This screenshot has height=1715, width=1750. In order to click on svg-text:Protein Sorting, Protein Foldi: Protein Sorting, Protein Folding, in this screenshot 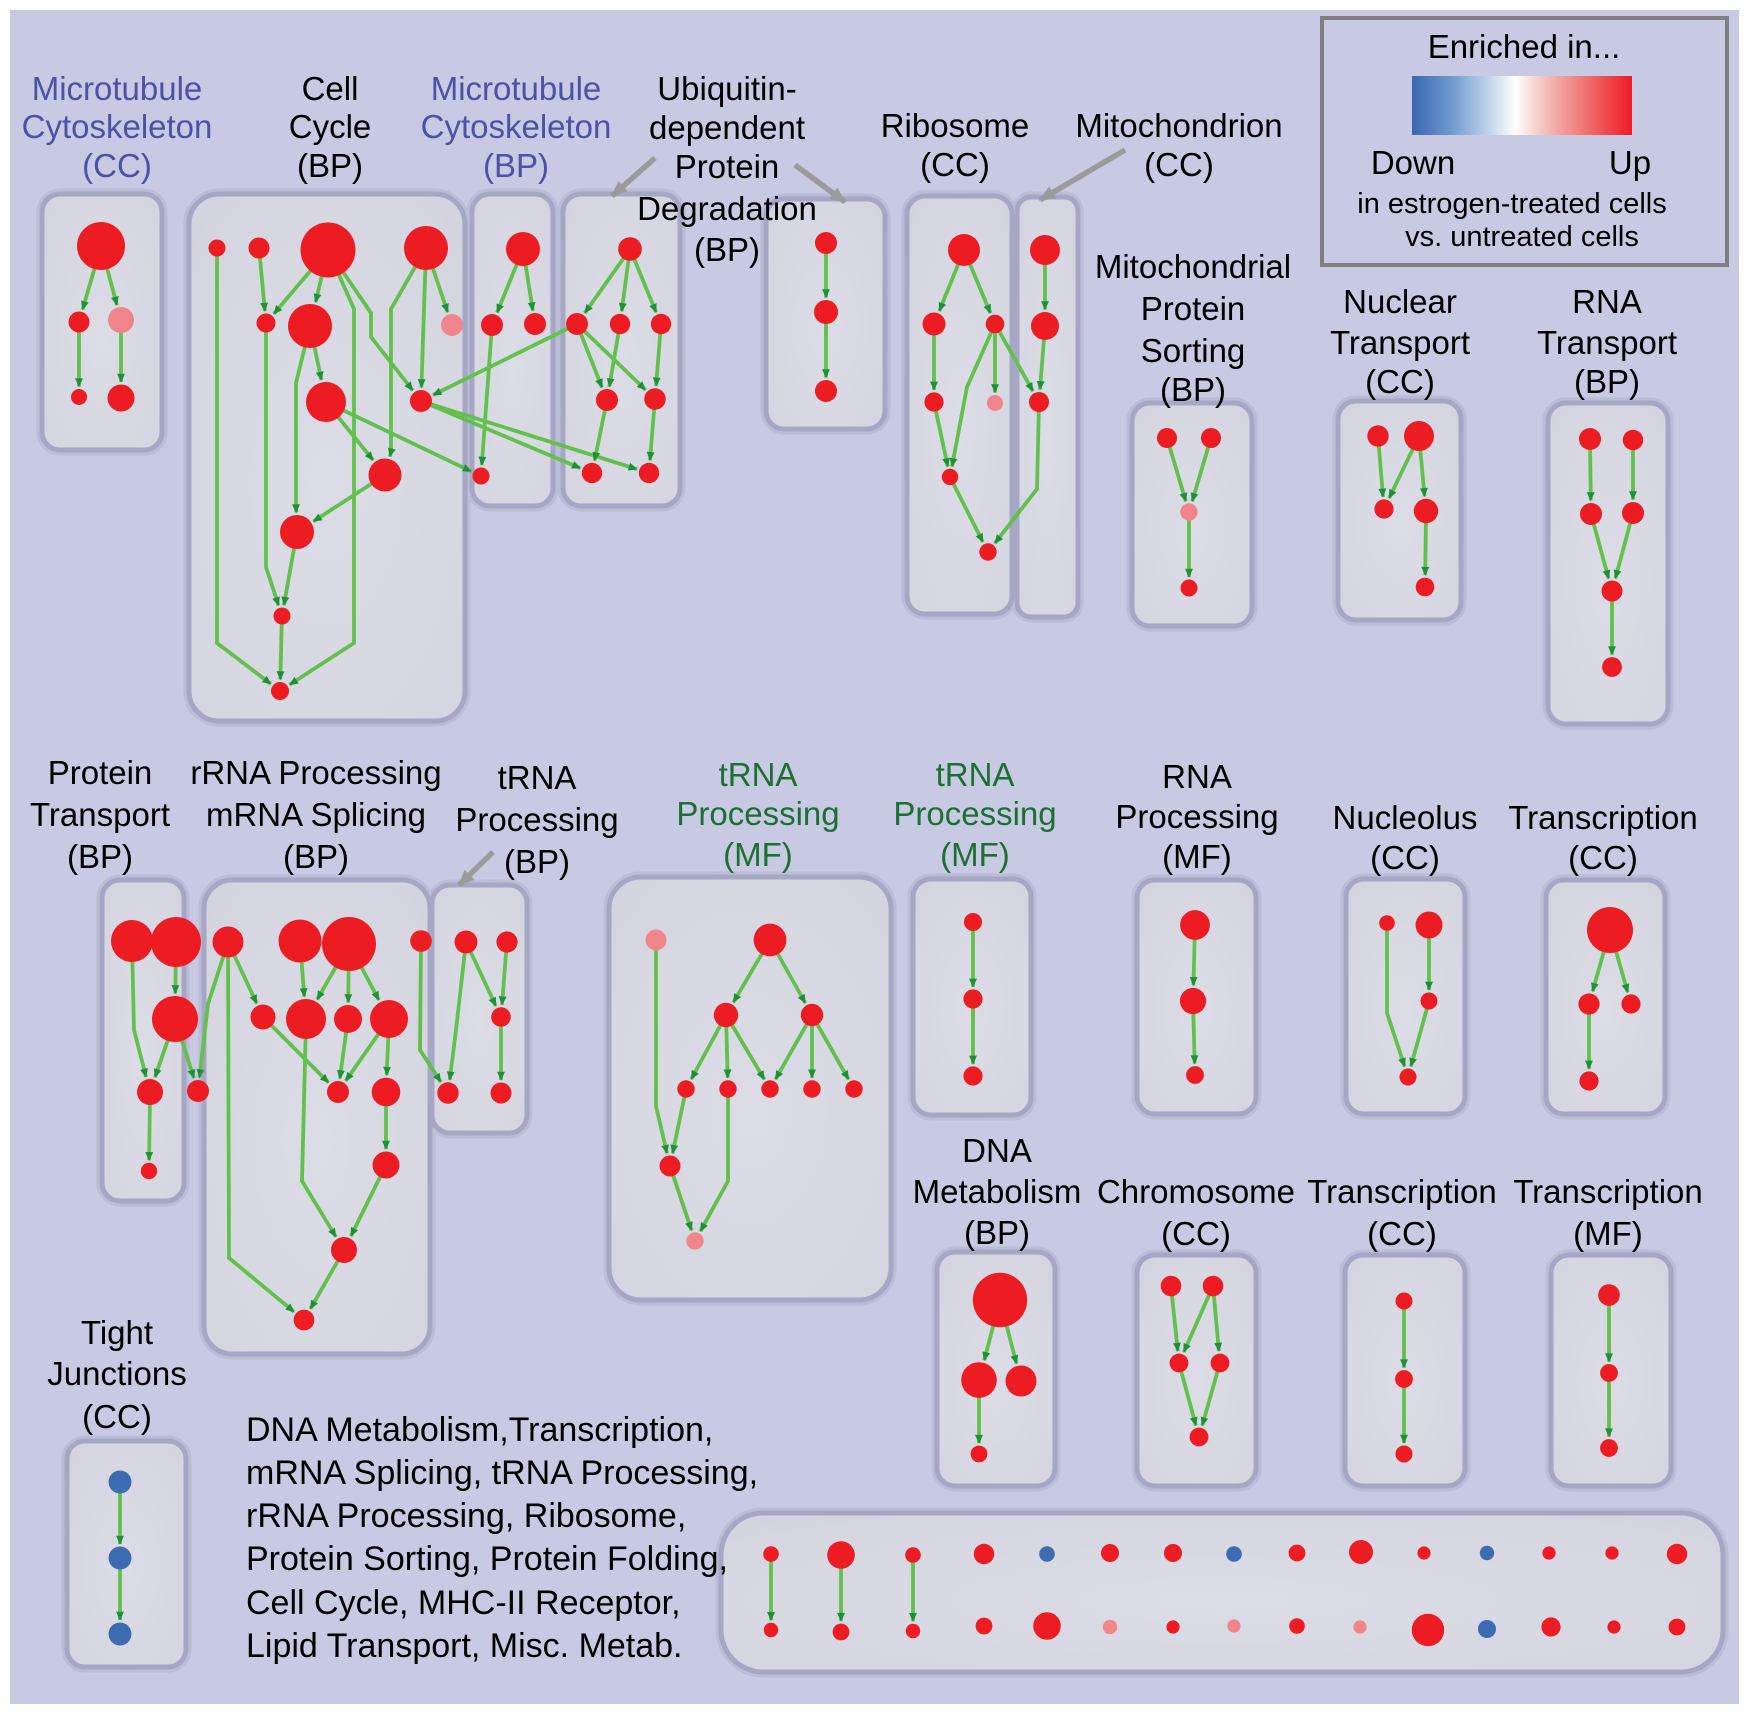, I will do `click(487, 1559)`.